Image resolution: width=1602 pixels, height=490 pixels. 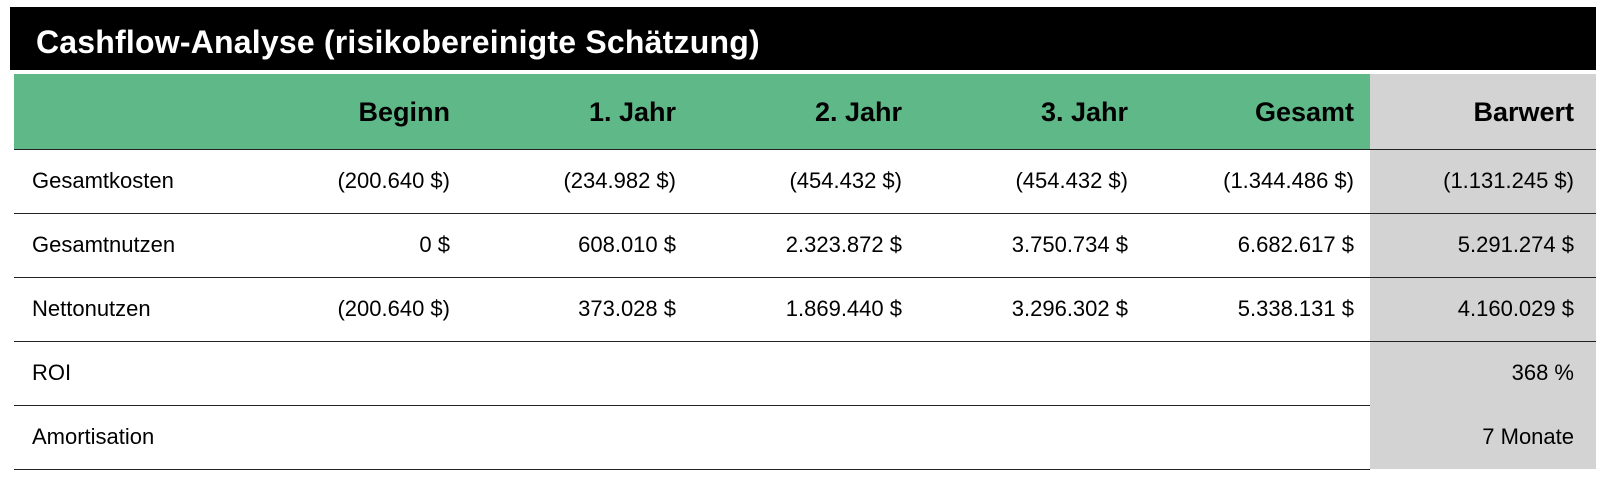 I want to click on cell-jahr-1: 373.028 $, so click(x=579, y=309).